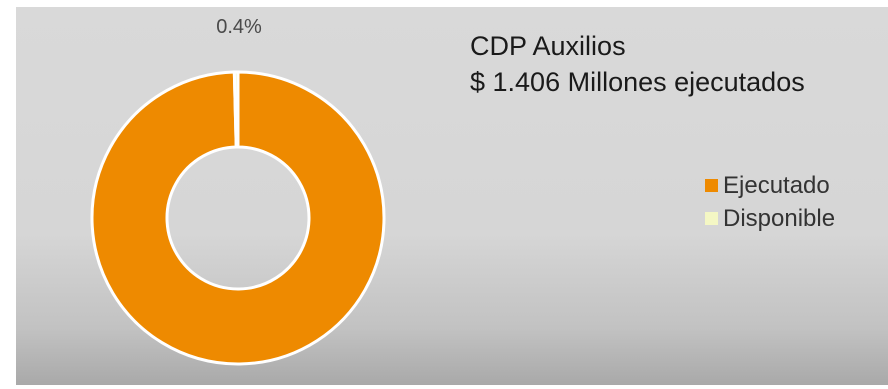 The width and height of the screenshot is (888, 389). What do you see at coordinates (779, 218) in the screenshot?
I see `legend-label-disponible: Disponible` at bounding box center [779, 218].